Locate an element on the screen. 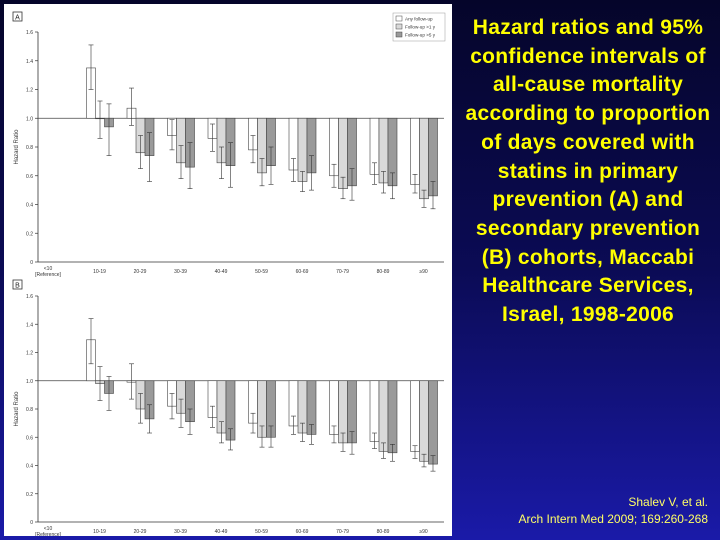 This screenshot has height=540, width=720. legend-label: Follow-up >1 y is located at coordinates (420, 27).